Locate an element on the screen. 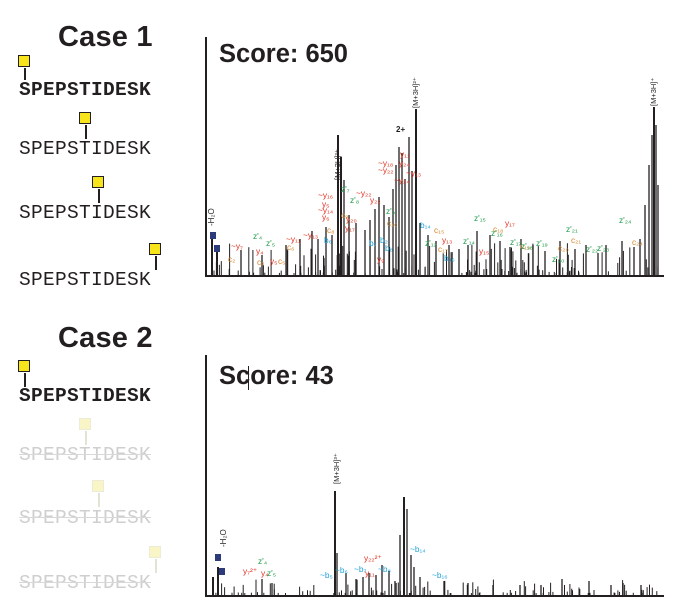 The image size is (675, 610). fragment-label: z'₂₀ is located at coordinates (558, 259).